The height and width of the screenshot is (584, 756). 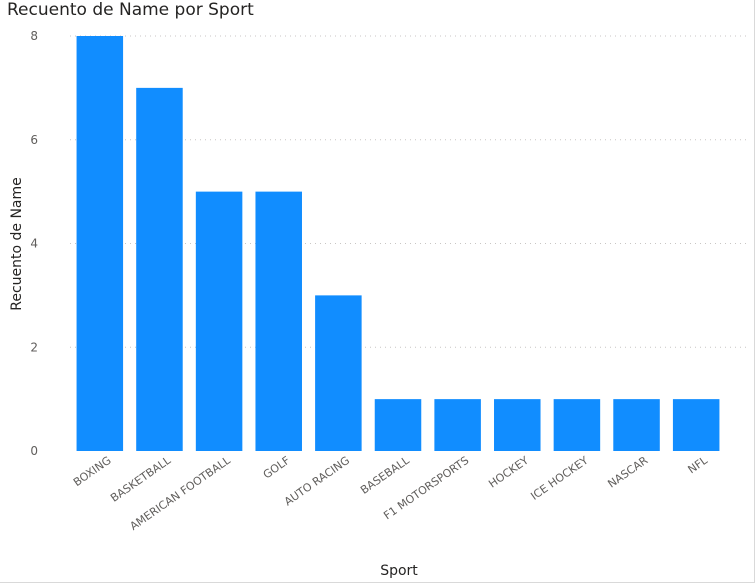 I want to click on x-tick-label: BASEBALL, so click(x=385, y=474).